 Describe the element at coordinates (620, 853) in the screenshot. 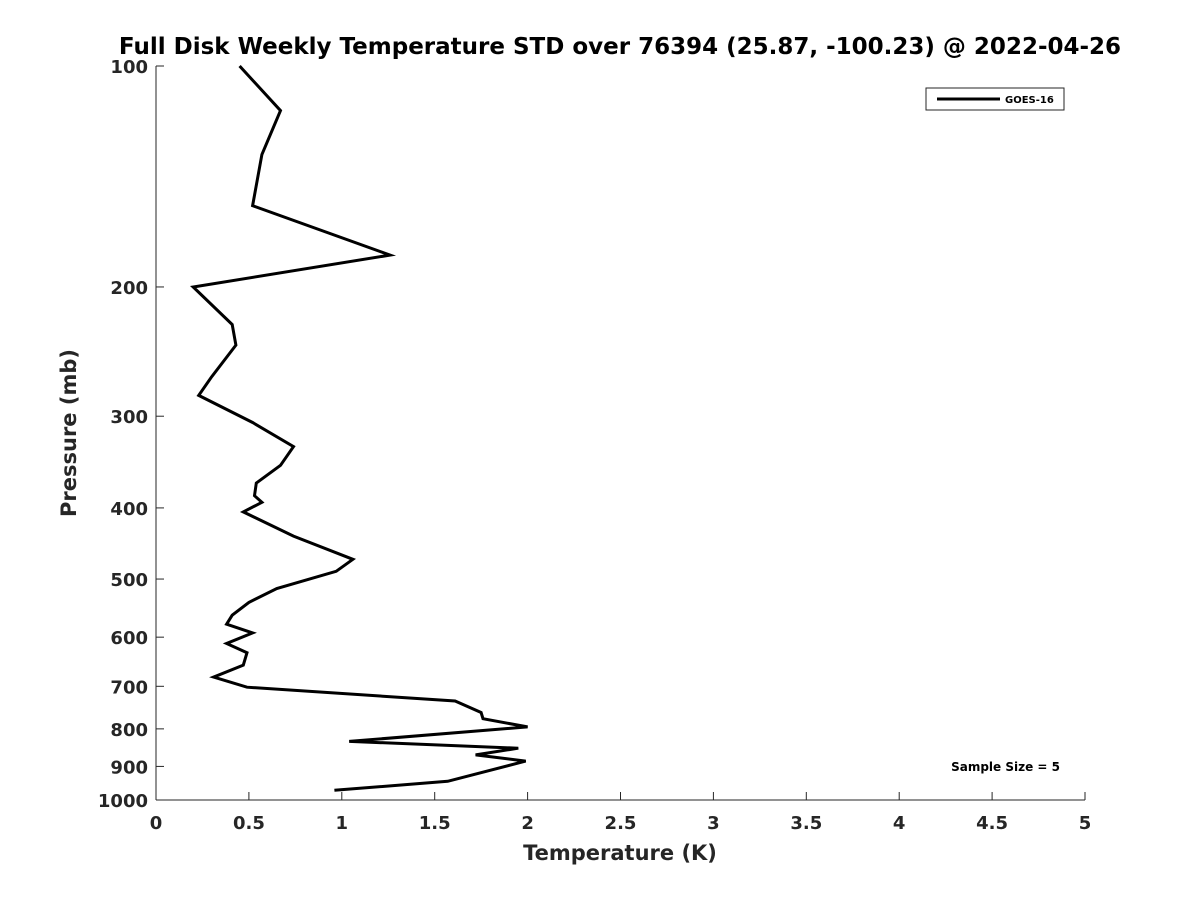

I see `x-axis-label: Temperature (K)` at that location.